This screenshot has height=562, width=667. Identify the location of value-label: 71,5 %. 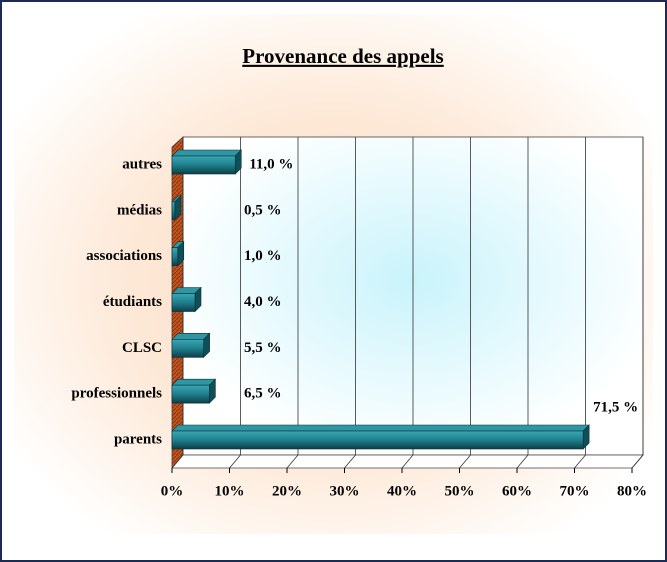
(615, 407).